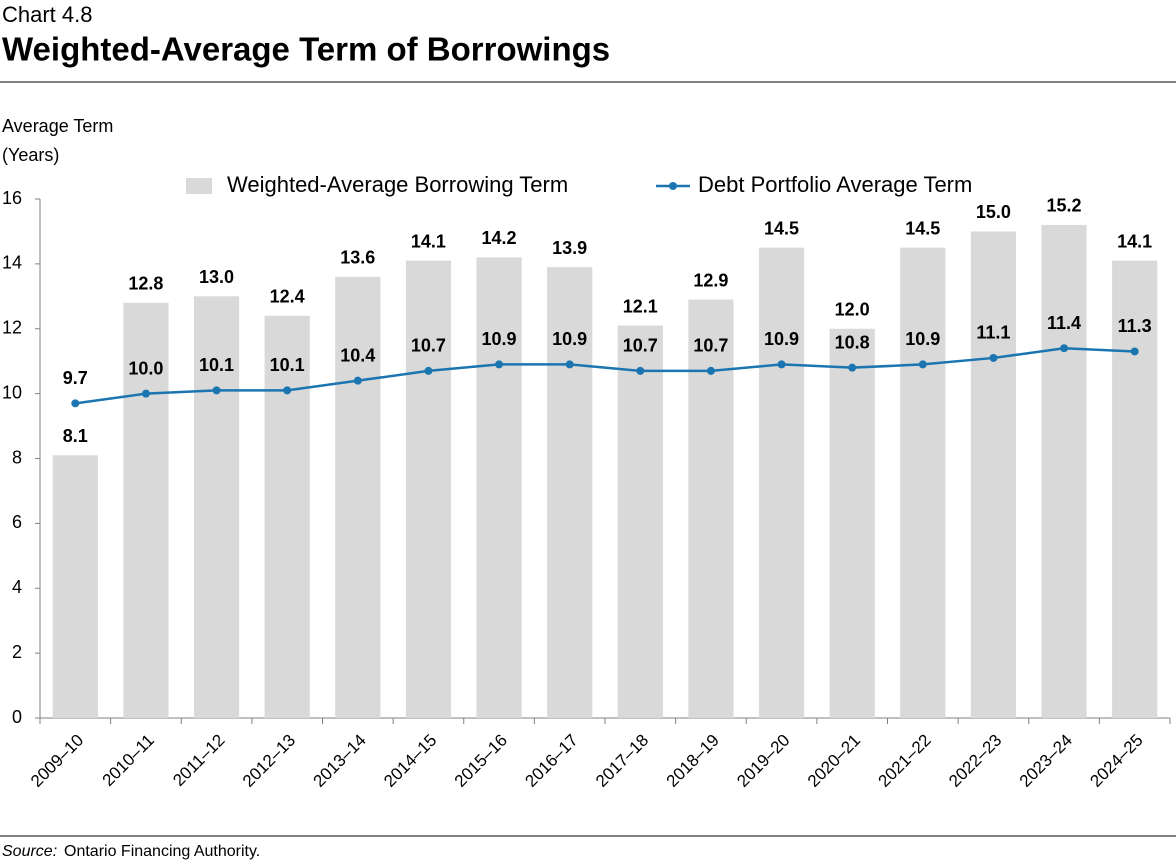  I want to click on legend-label: Debt Portfolio Average Term, so click(835, 184).